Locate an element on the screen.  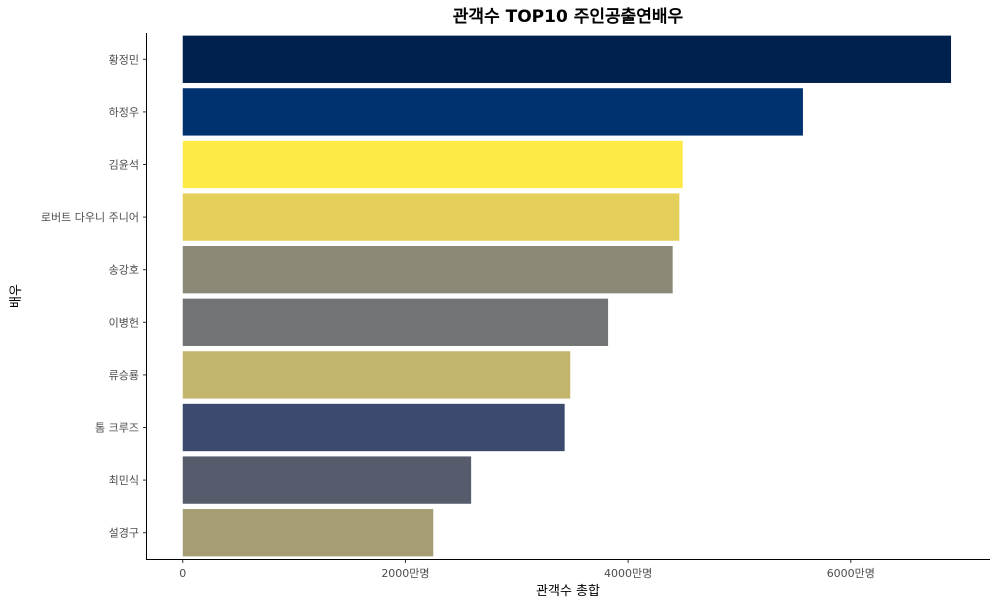
x-tick-label: 0 is located at coordinates (182, 573).